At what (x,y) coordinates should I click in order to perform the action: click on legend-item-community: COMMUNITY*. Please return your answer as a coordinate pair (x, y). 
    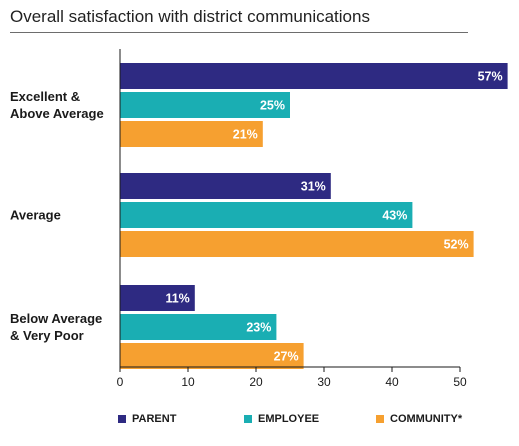
    Looking at the image, I should click on (436, 419).